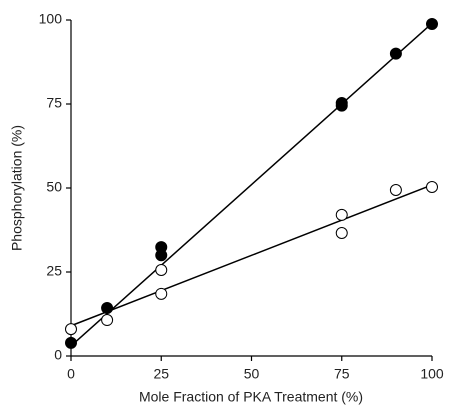  Describe the element at coordinates (54, 187) in the screenshot. I see `y-tick-label: 50` at that location.